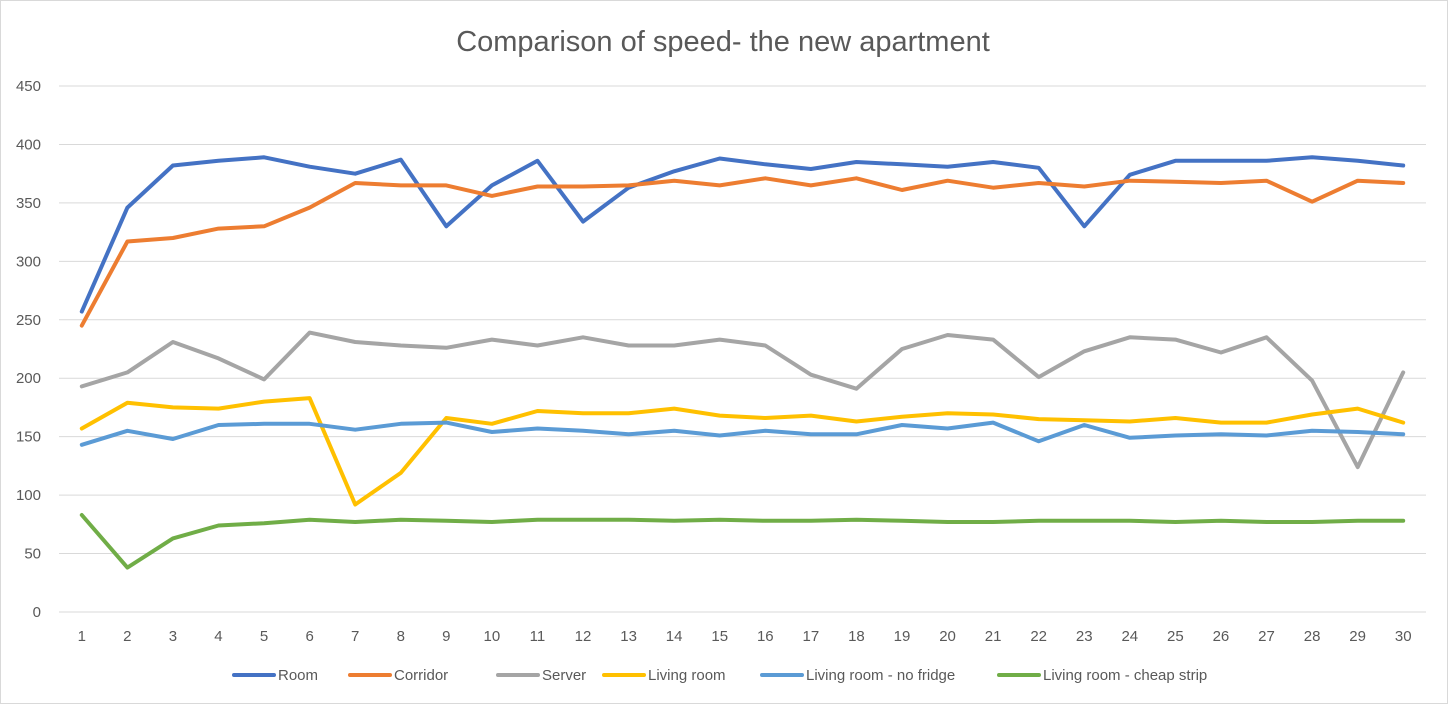 This screenshot has width=1448, height=704. Describe the element at coordinates (218, 636) in the screenshot. I see `x-tick-label: 4` at that location.